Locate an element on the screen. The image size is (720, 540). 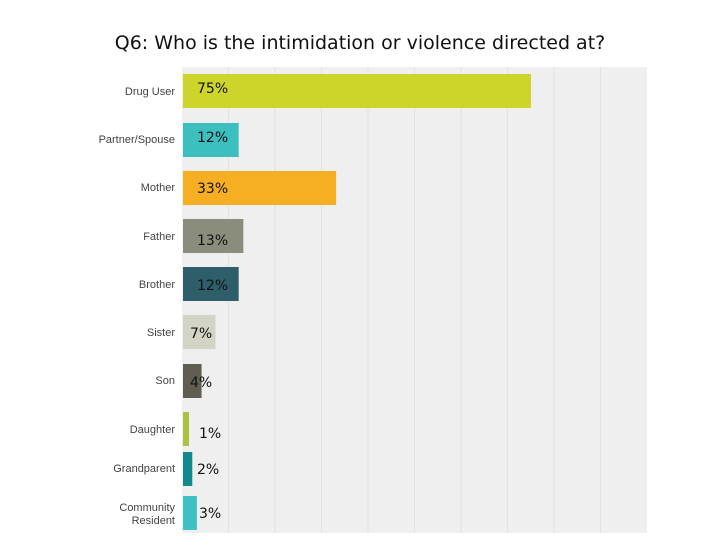
category-label-drug-user: Drug User is located at coordinates (150, 92).